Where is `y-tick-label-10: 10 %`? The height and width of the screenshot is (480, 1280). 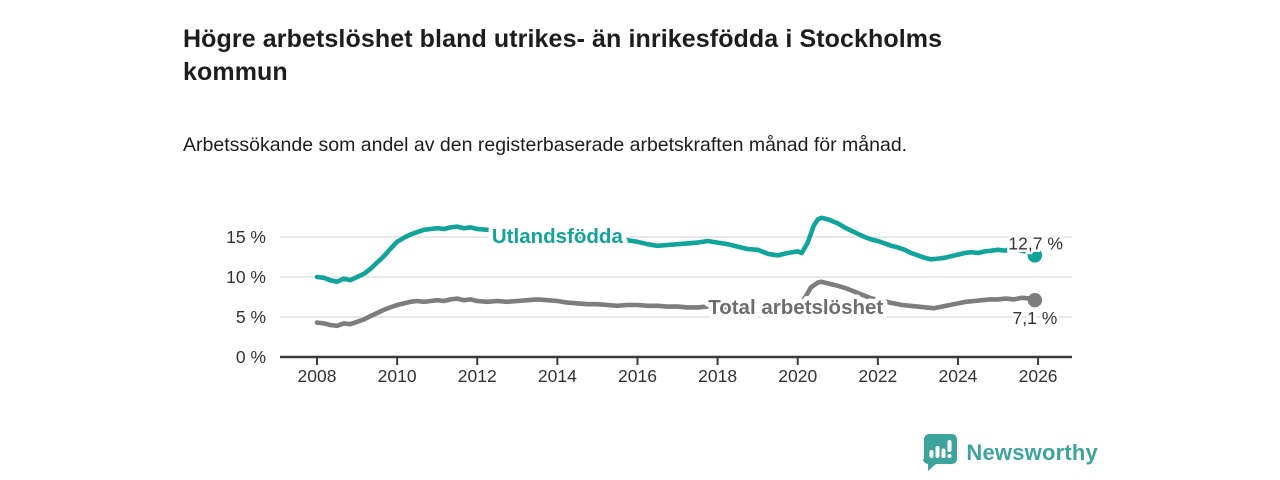 y-tick-label-10: 10 % is located at coordinates (246, 277).